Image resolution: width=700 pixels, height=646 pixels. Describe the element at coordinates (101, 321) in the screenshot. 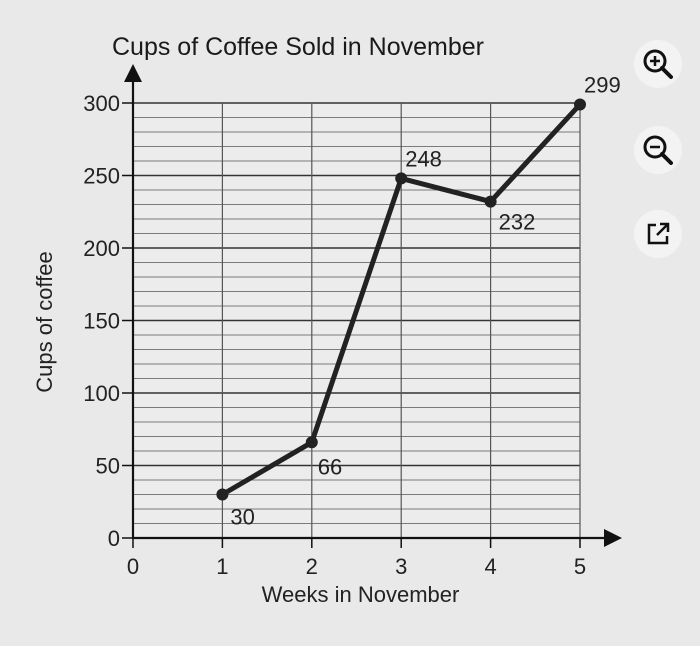

I see `y-tick-label: 150` at that location.